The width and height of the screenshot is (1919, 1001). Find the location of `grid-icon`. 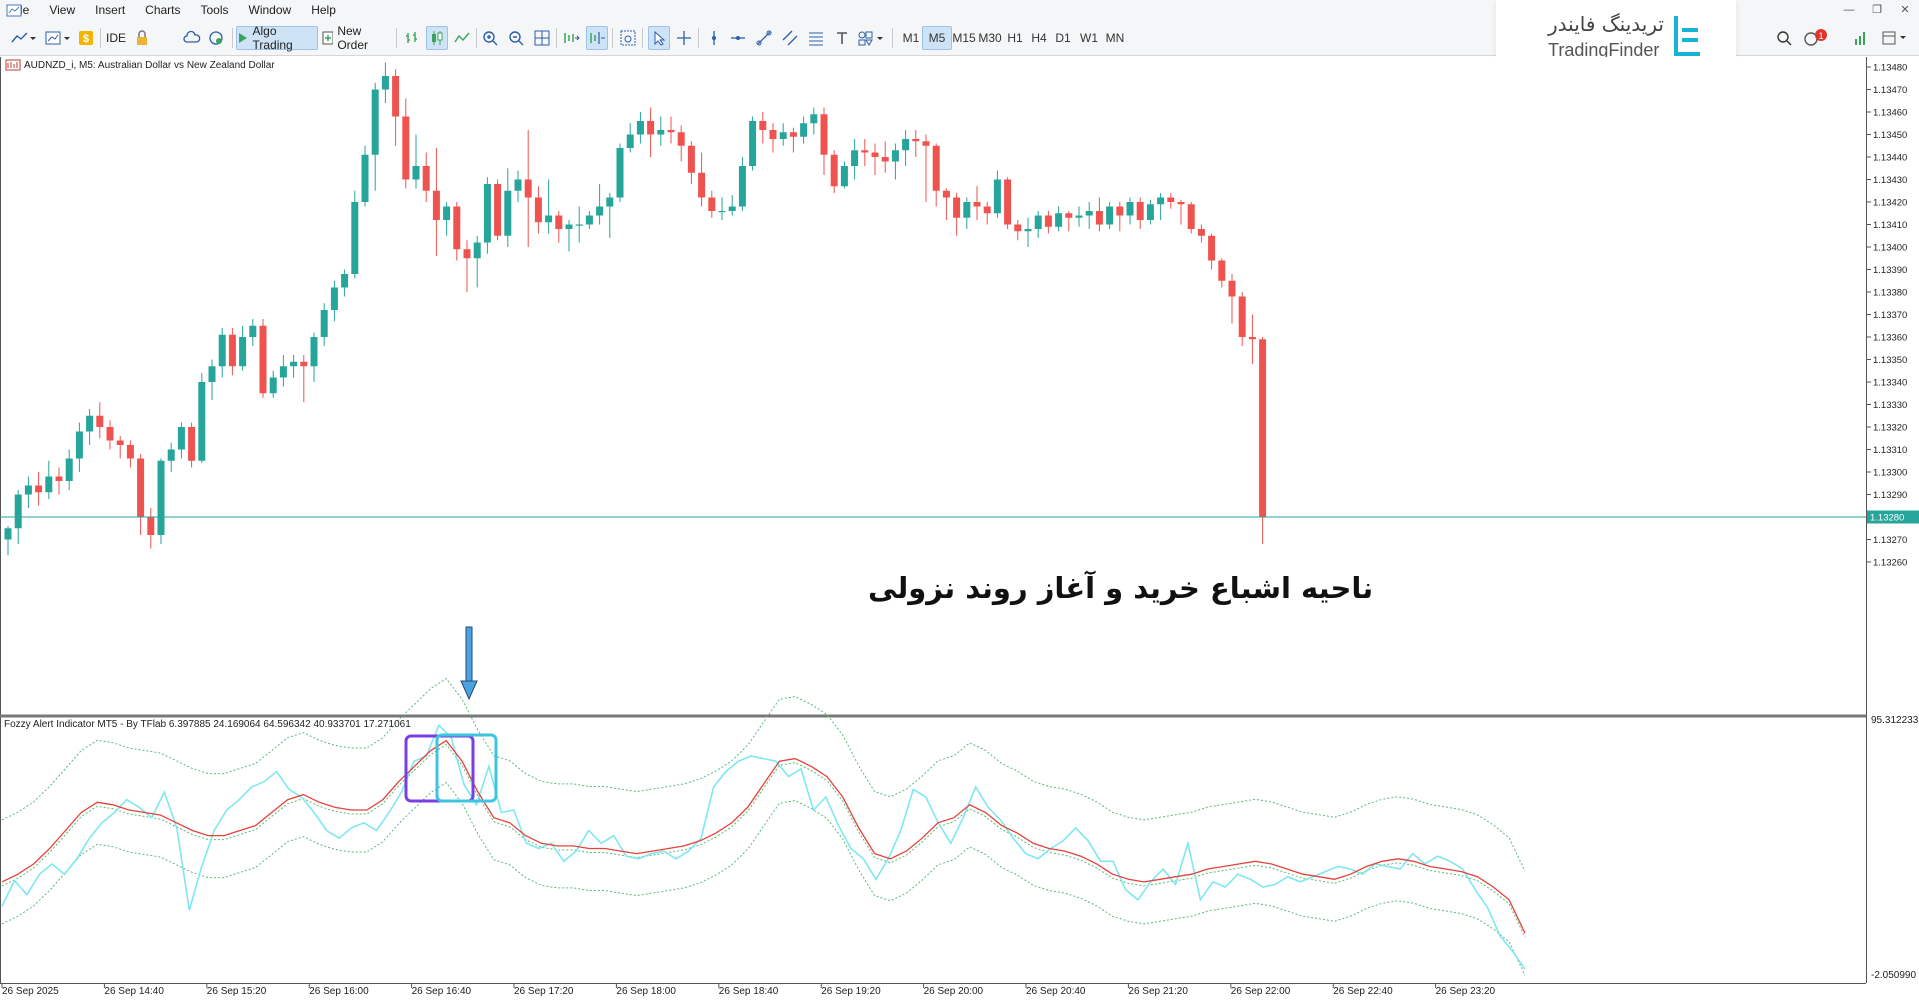

grid-icon is located at coordinates (542, 38).